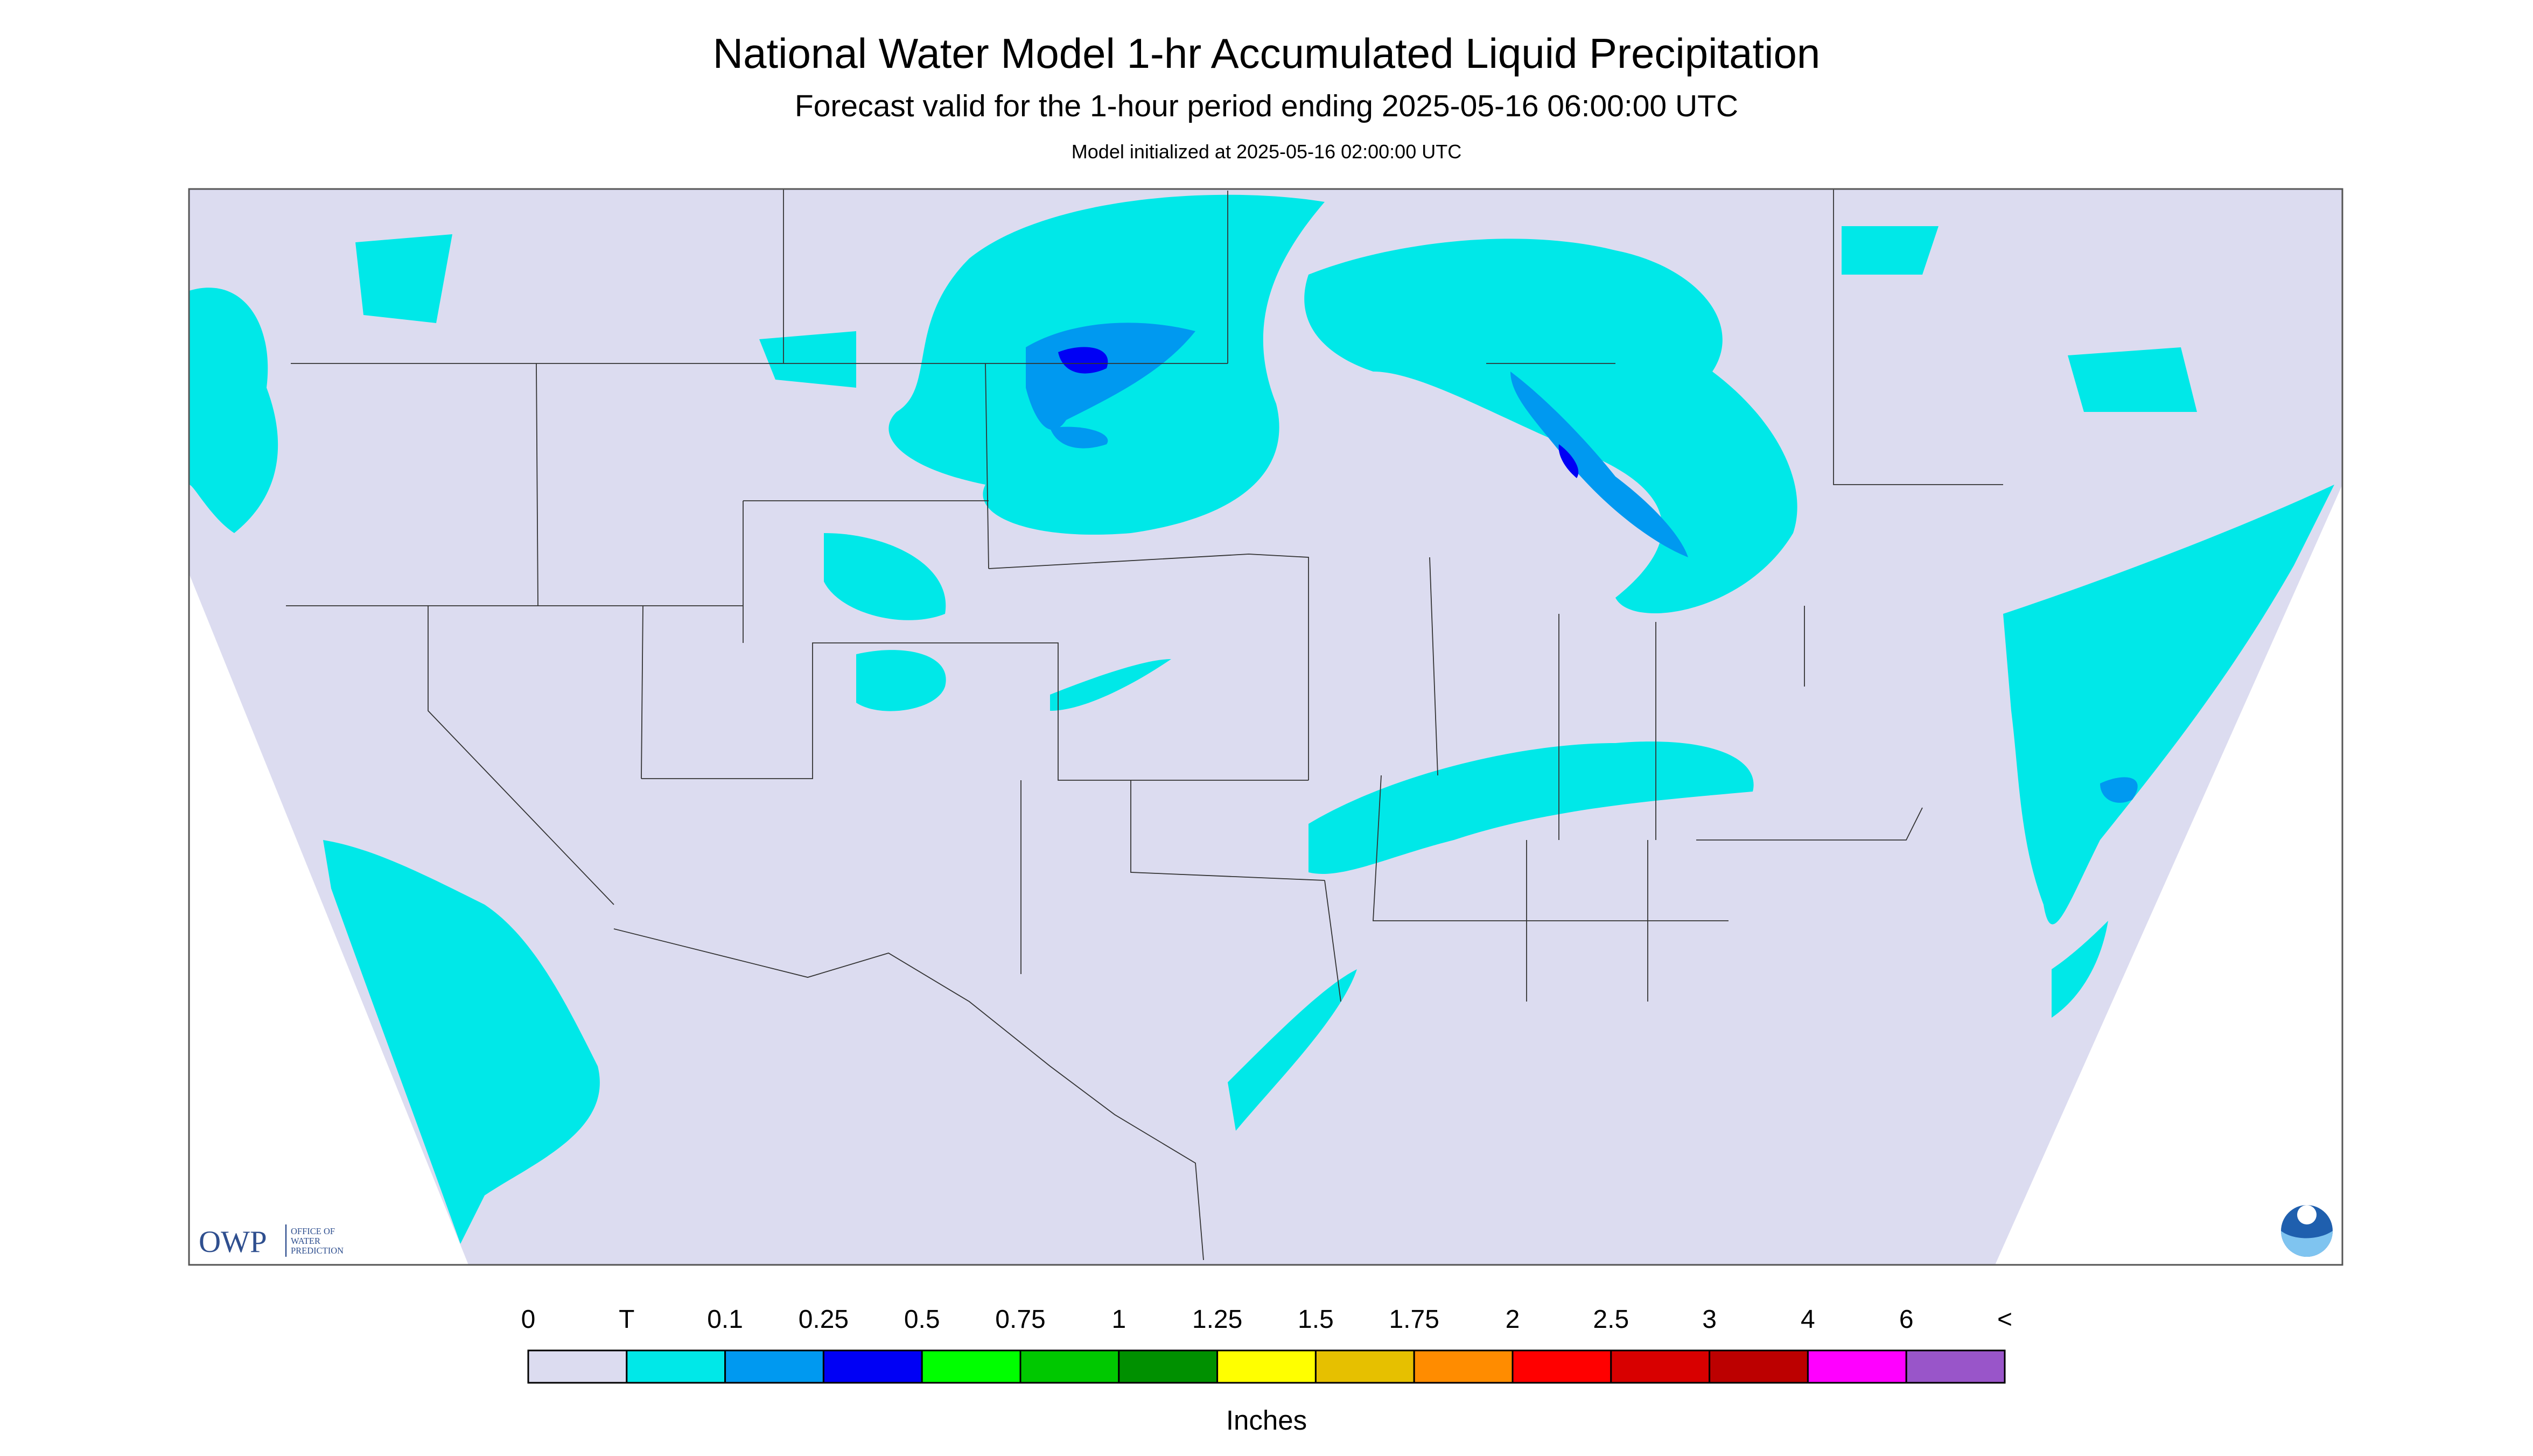 This screenshot has height=1456, width=2533. Describe the element at coordinates (824, 1319) in the screenshot. I see `colorbar-label: 0.25` at that location.